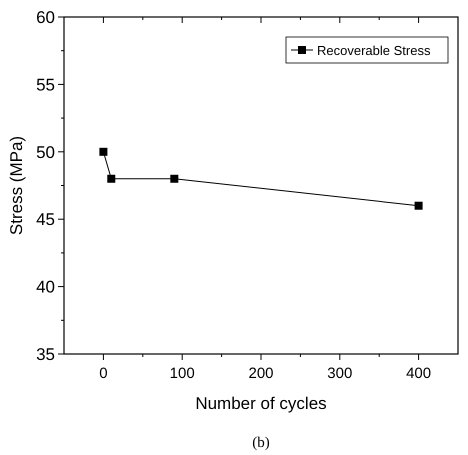  I want to click on x-tick-label: 0, so click(103, 373).